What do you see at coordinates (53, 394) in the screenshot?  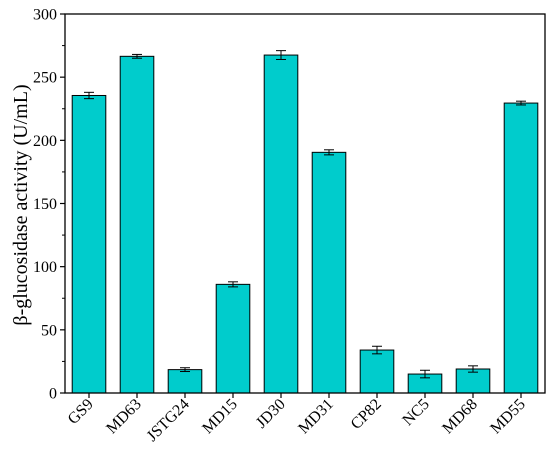 I see `y-tick-label: 0` at bounding box center [53, 394].